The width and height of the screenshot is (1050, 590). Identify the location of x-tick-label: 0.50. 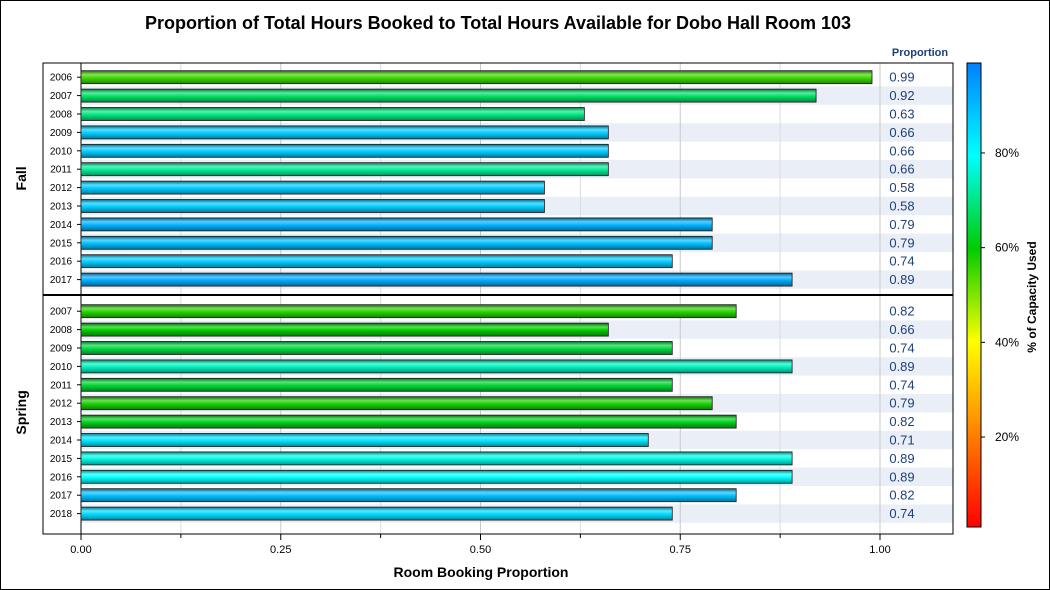
(480, 550).